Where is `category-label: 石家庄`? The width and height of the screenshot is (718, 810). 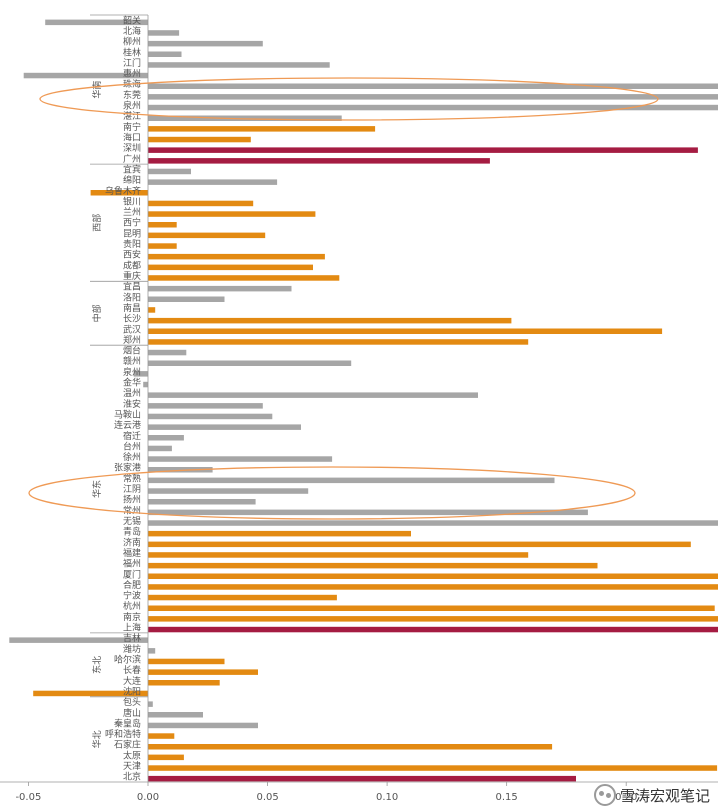
category-label: 石家庄 is located at coordinates (127, 745).